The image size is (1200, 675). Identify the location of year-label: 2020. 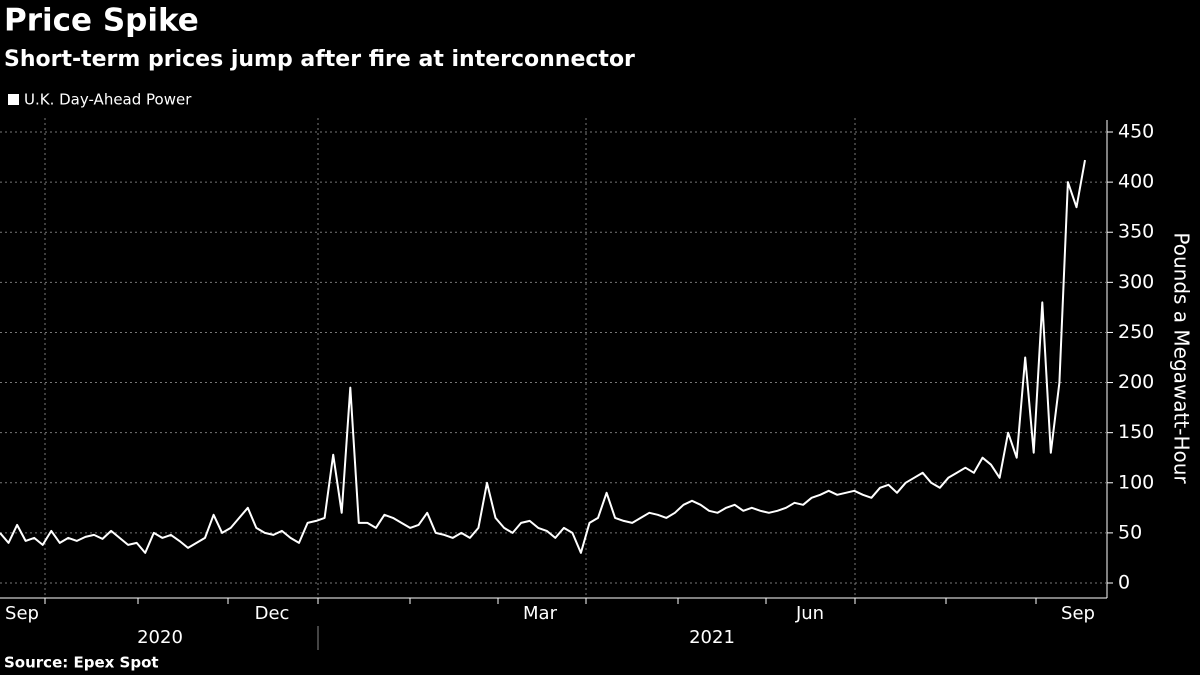
(160, 637).